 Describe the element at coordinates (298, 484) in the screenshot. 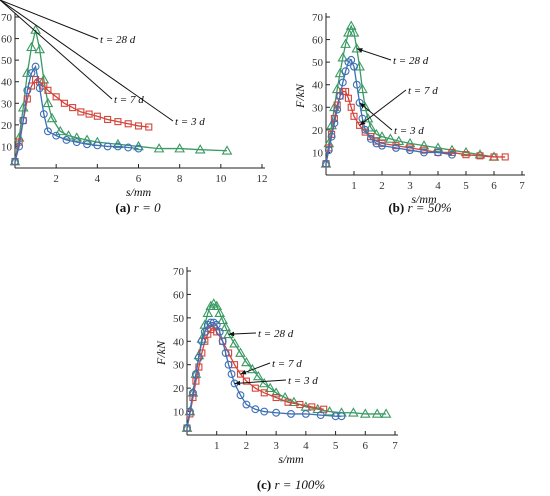

I see `caption-text: r = 100%` at that location.